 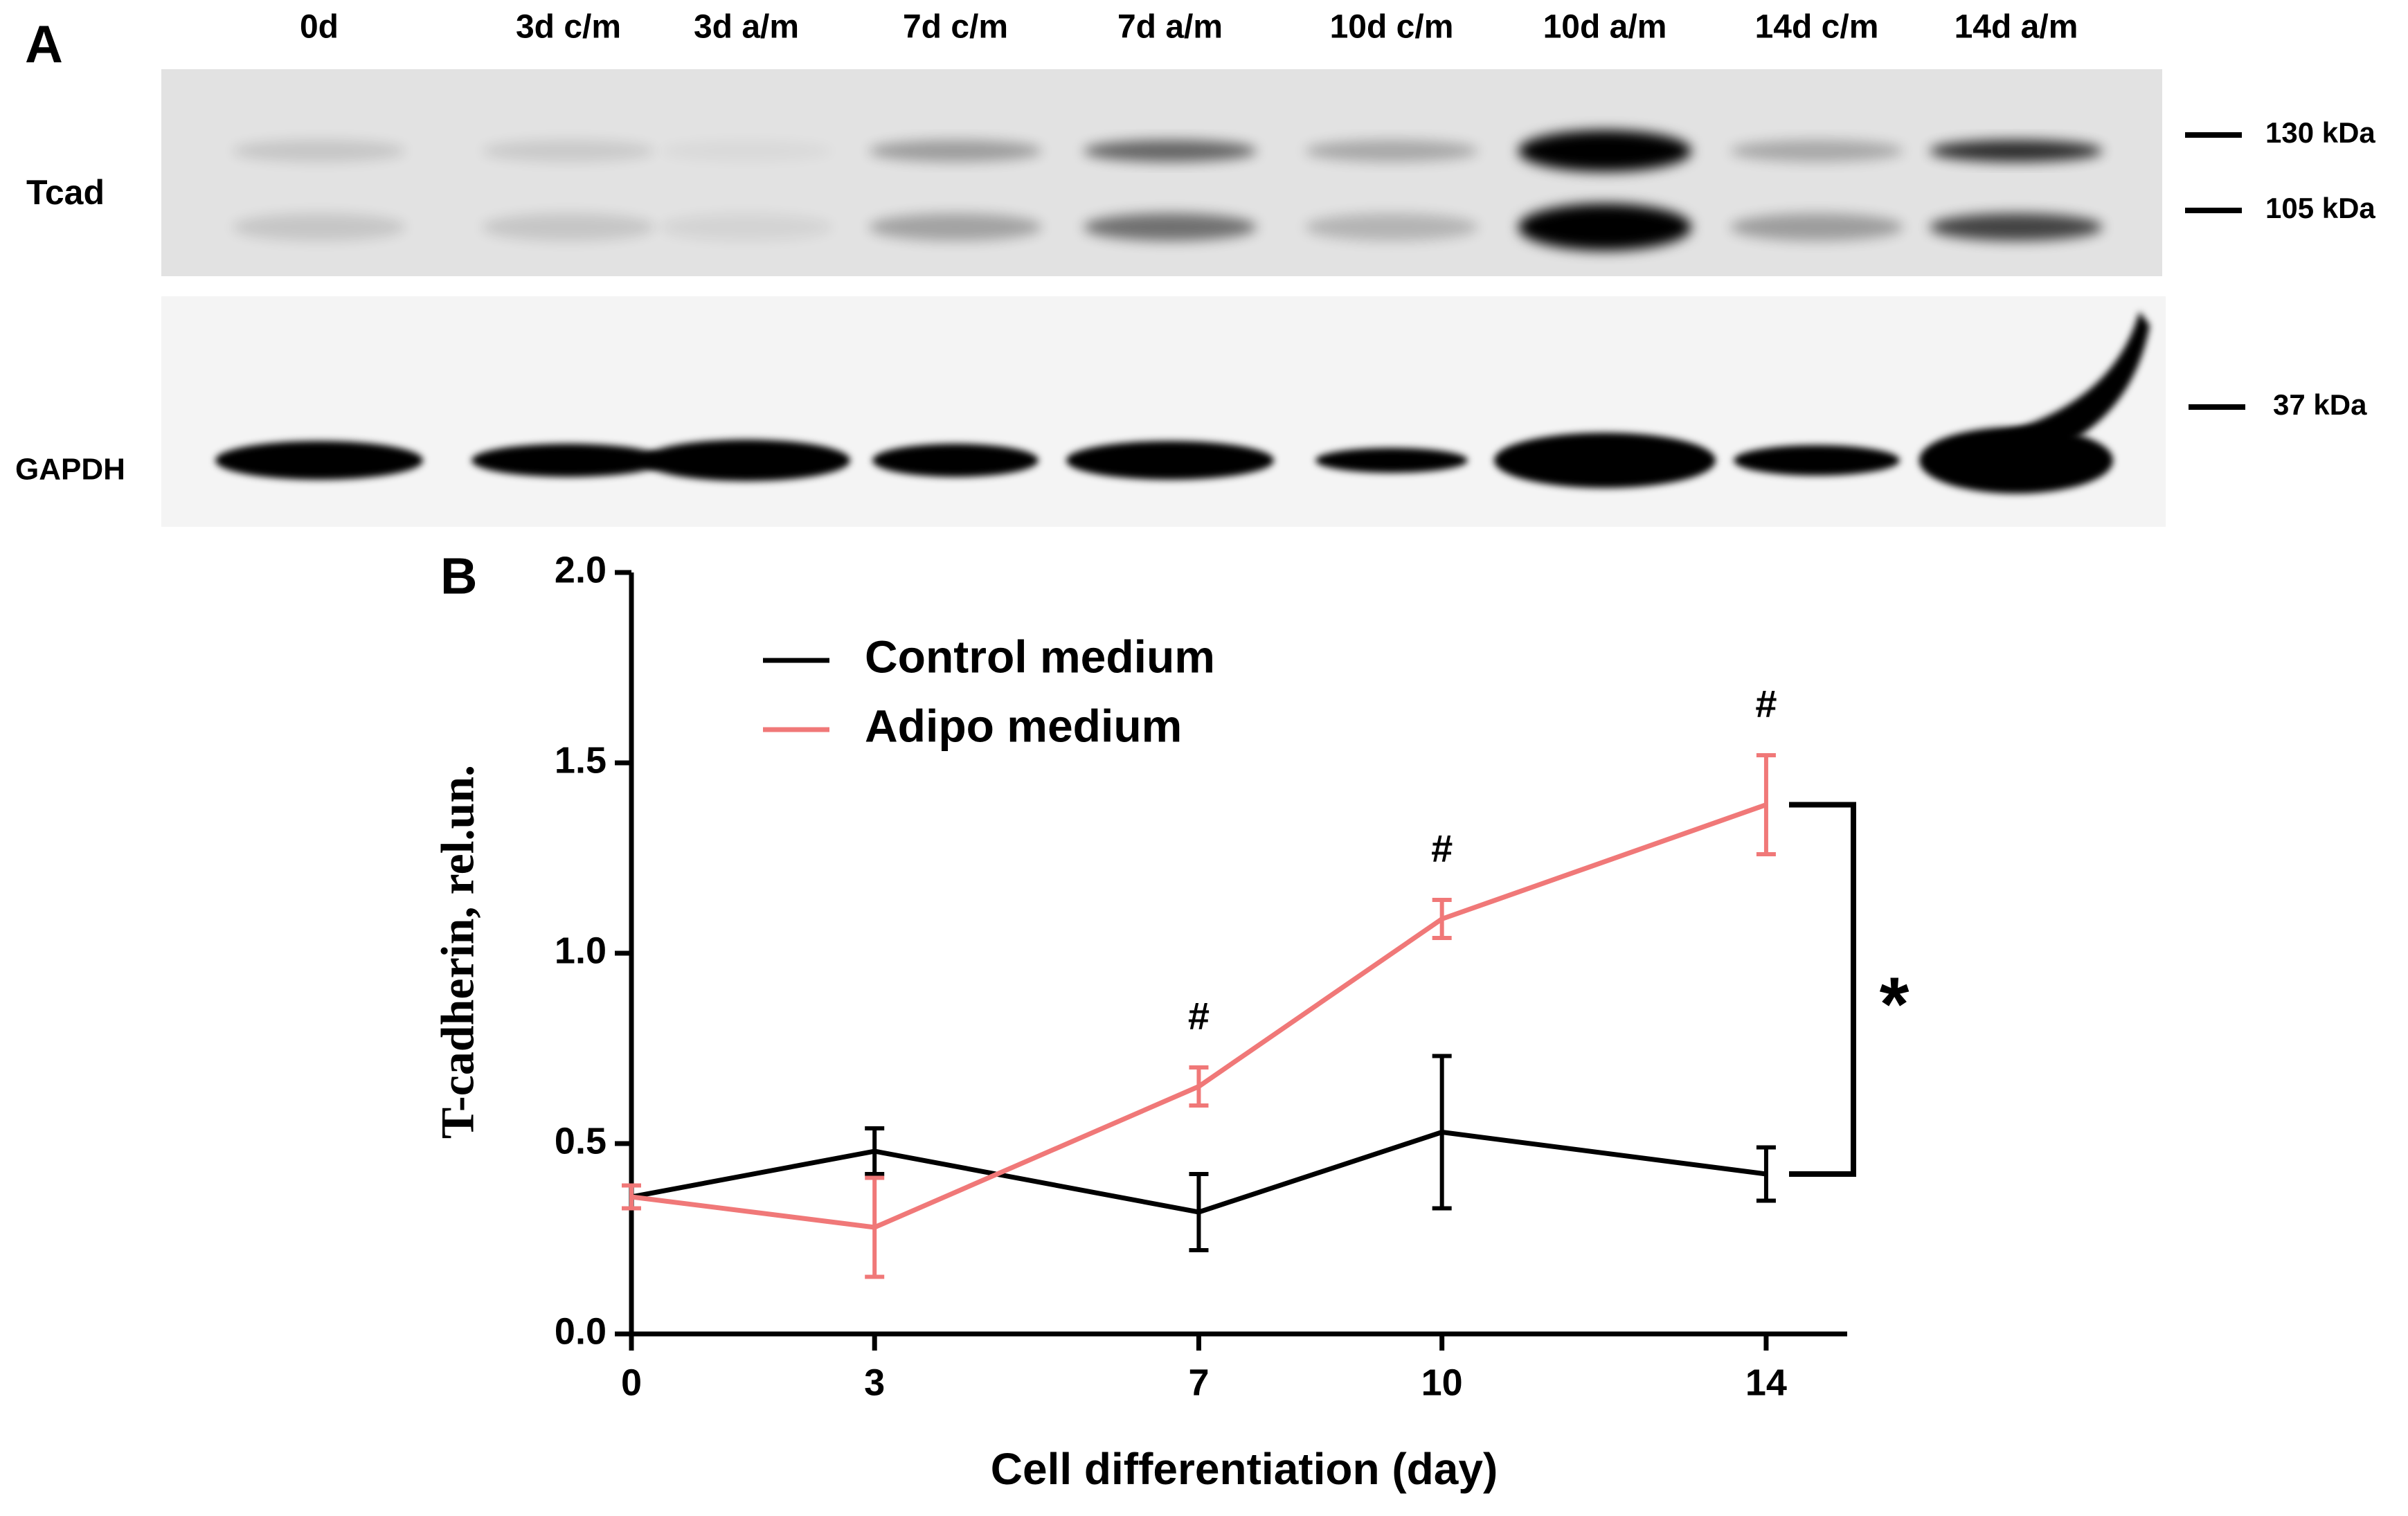 What do you see at coordinates (2017, 27) in the screenshot?
I see `lane-label: 14d a/m` at bounding box center [2017, 27].